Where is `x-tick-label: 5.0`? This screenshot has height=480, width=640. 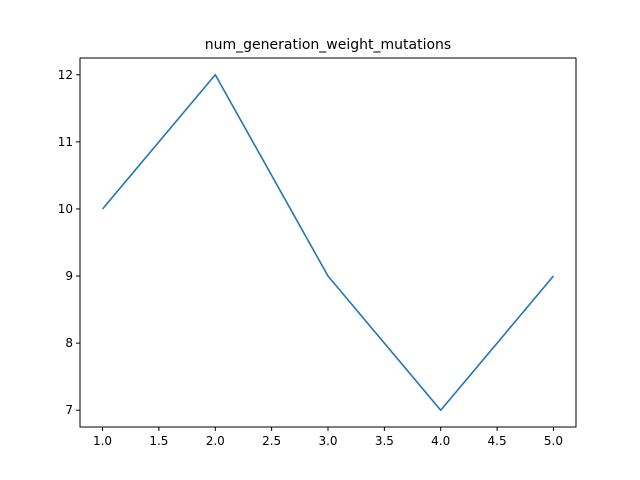 x-tick-label: 5.0 is located at coordinates (553, 441).